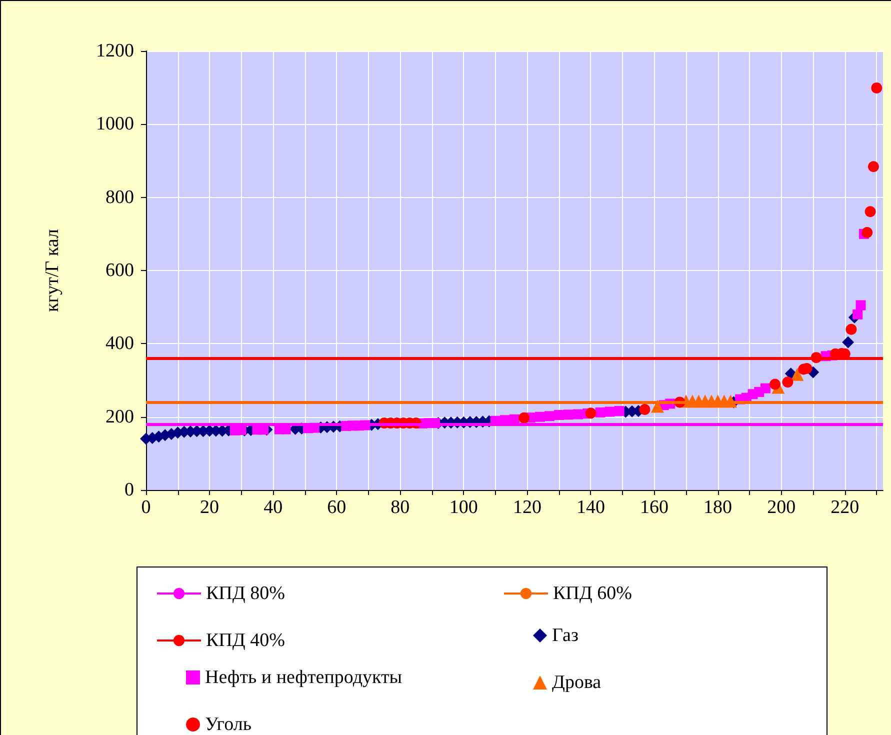  What do you see at coordinates (845, 507) in the screenshot?
I see `x-tick-label: 220` at bounding box center [845, 507].